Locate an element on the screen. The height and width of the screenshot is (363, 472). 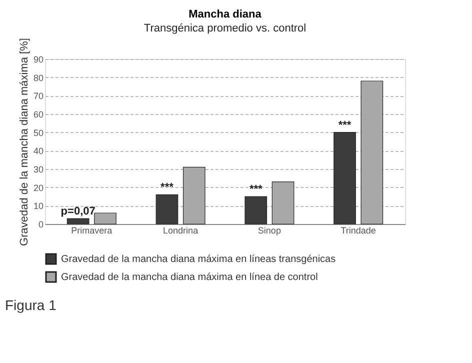
y-tick-label: 40 is located at coordinates (38, 151).